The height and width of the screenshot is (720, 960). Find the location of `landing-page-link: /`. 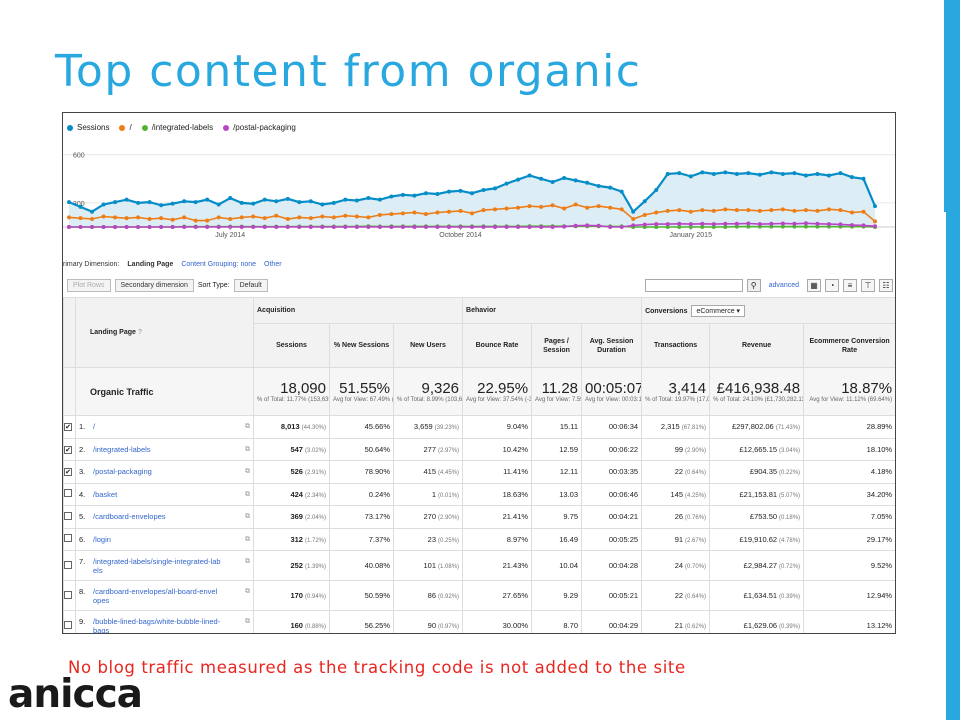

landing-page-link: / is located at coordinates (94, 427).